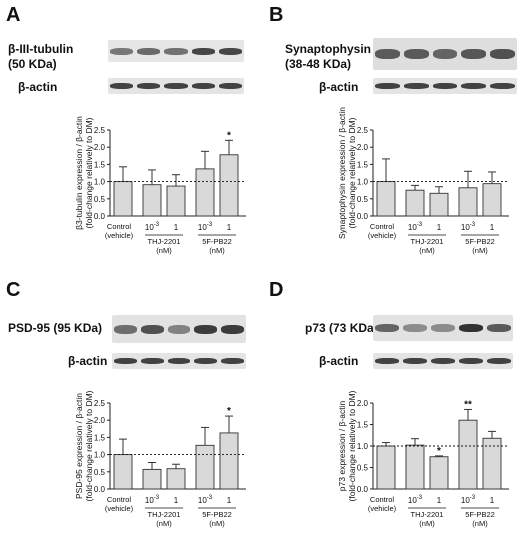 Image resolution: width=526 pixels, height=550 pixels. What do you see at coordinates (79, 173) in the screenshot?
I see `y-axis-label-line1: β3-tubulin expression / β-actin` at bounding box center [79, 173].